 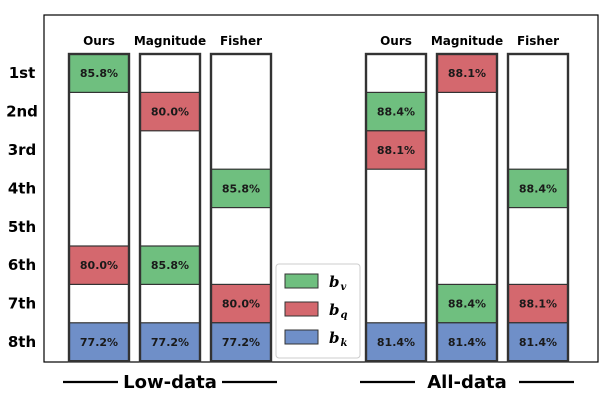 I want to click on rank-label-8: 8th, so click(x=22, y=342).